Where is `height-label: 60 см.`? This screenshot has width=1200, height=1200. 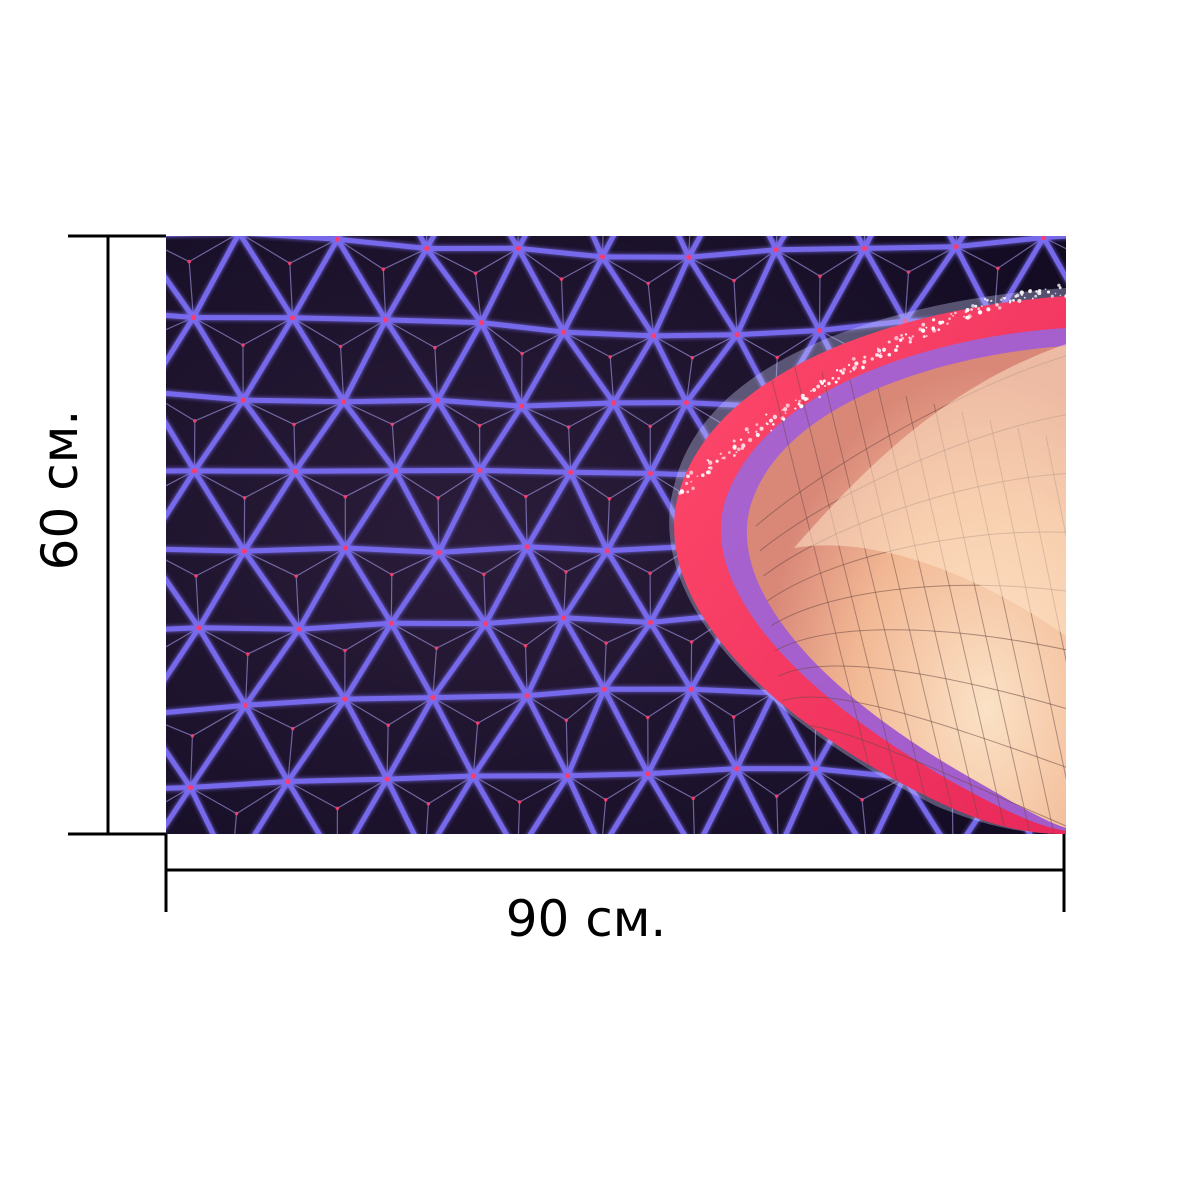 height-label: 60 см. is located at coordinates (60, 490).